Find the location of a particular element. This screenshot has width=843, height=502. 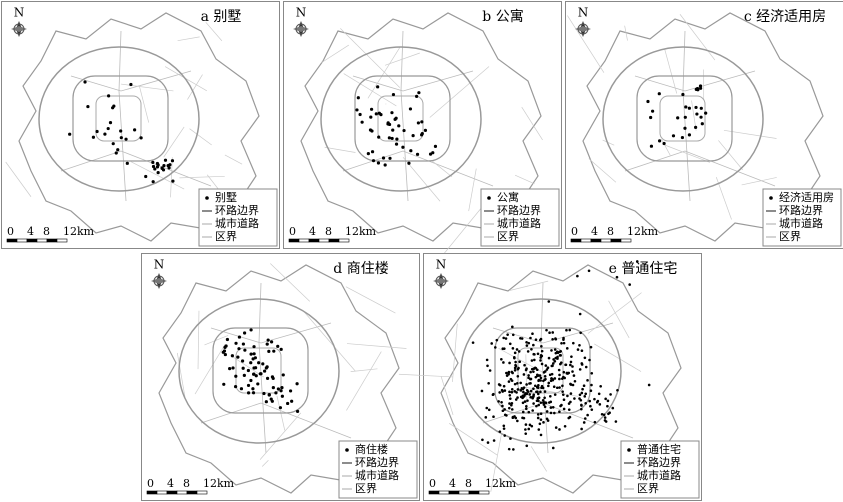

scale-label: 8 is located at coordinates (186, 483).